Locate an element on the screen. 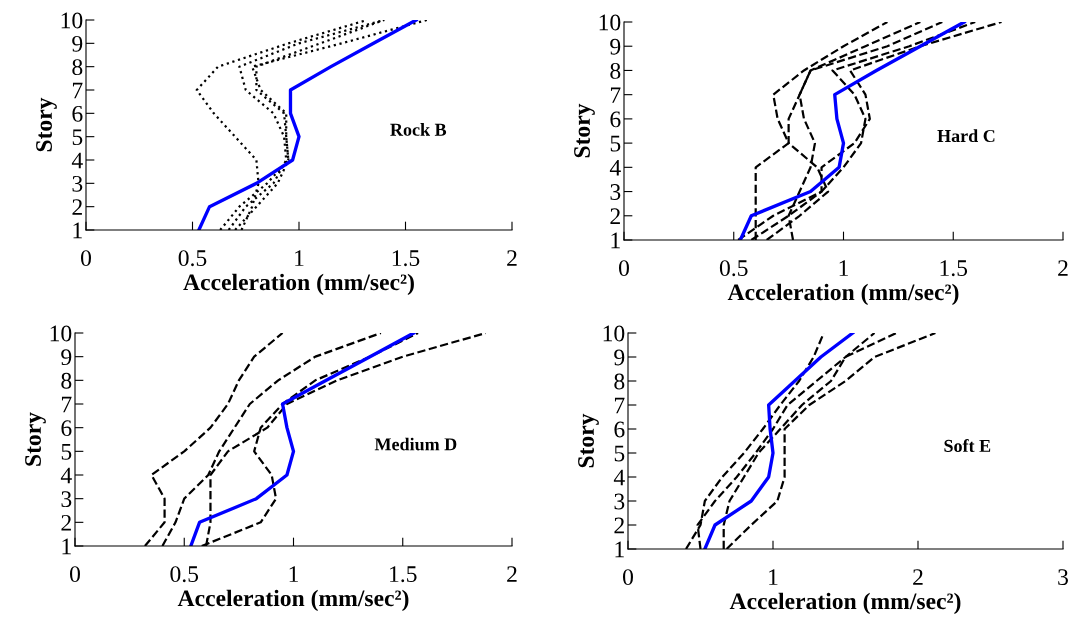  x-tick-label: 3 is located at coordinates (1063, 577).